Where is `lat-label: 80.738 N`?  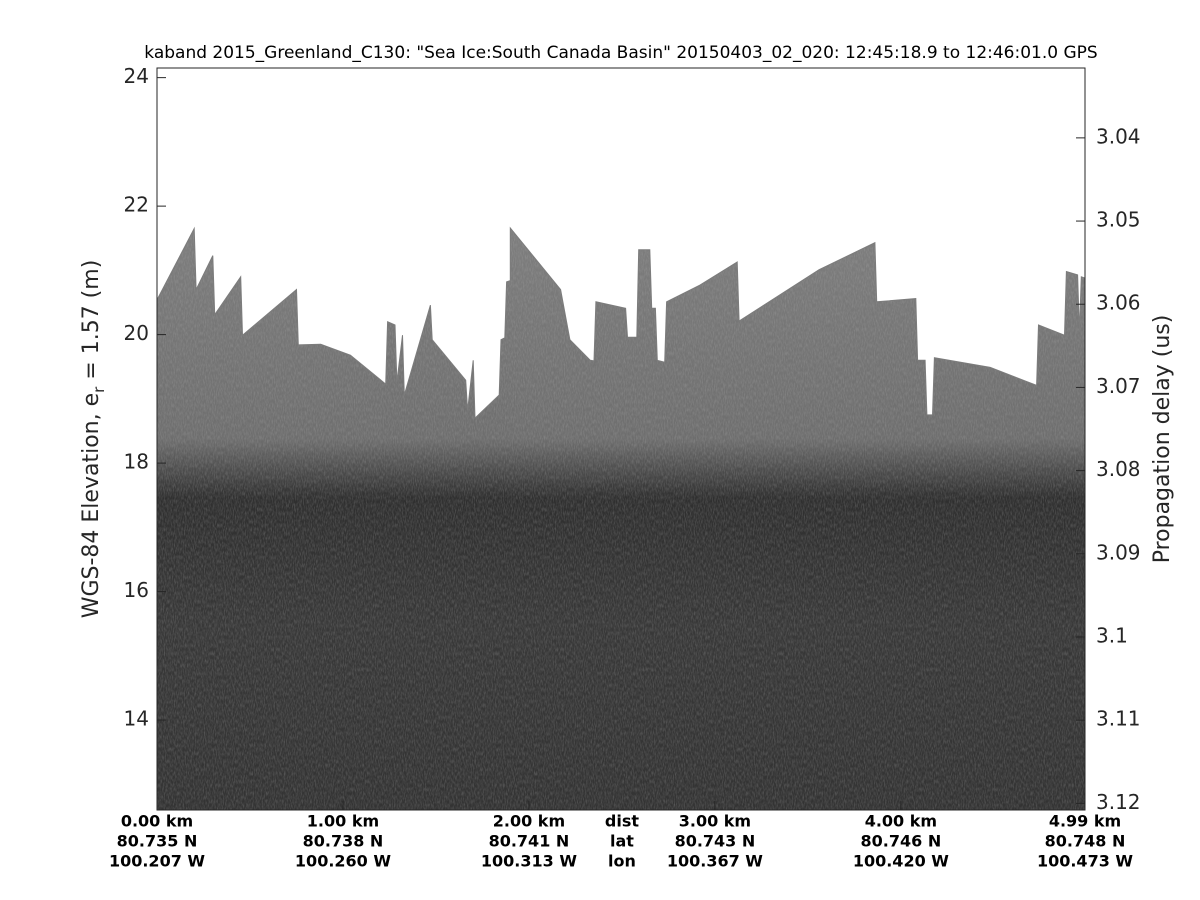 lat-label: 80.738 N is located at coordinates (343, 841).